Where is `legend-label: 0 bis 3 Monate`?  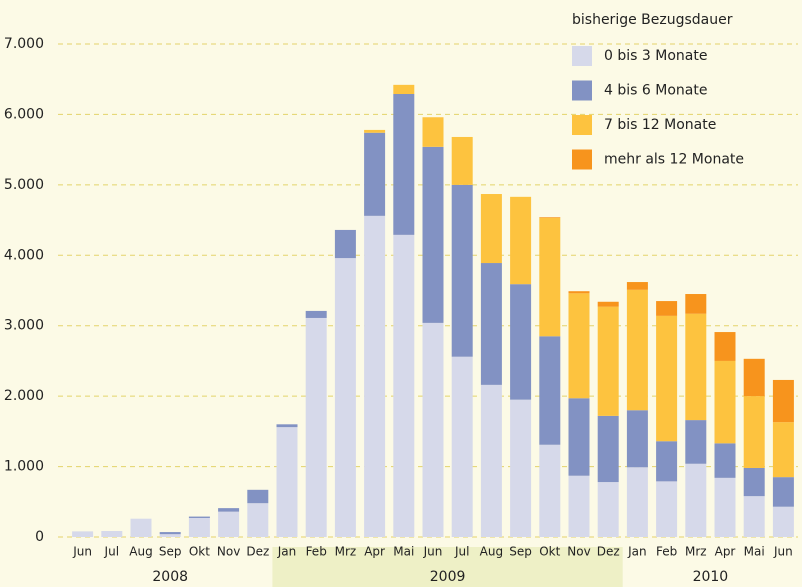
legend-label: 0 bis 3 Monate is located at coordinates (655, 56).